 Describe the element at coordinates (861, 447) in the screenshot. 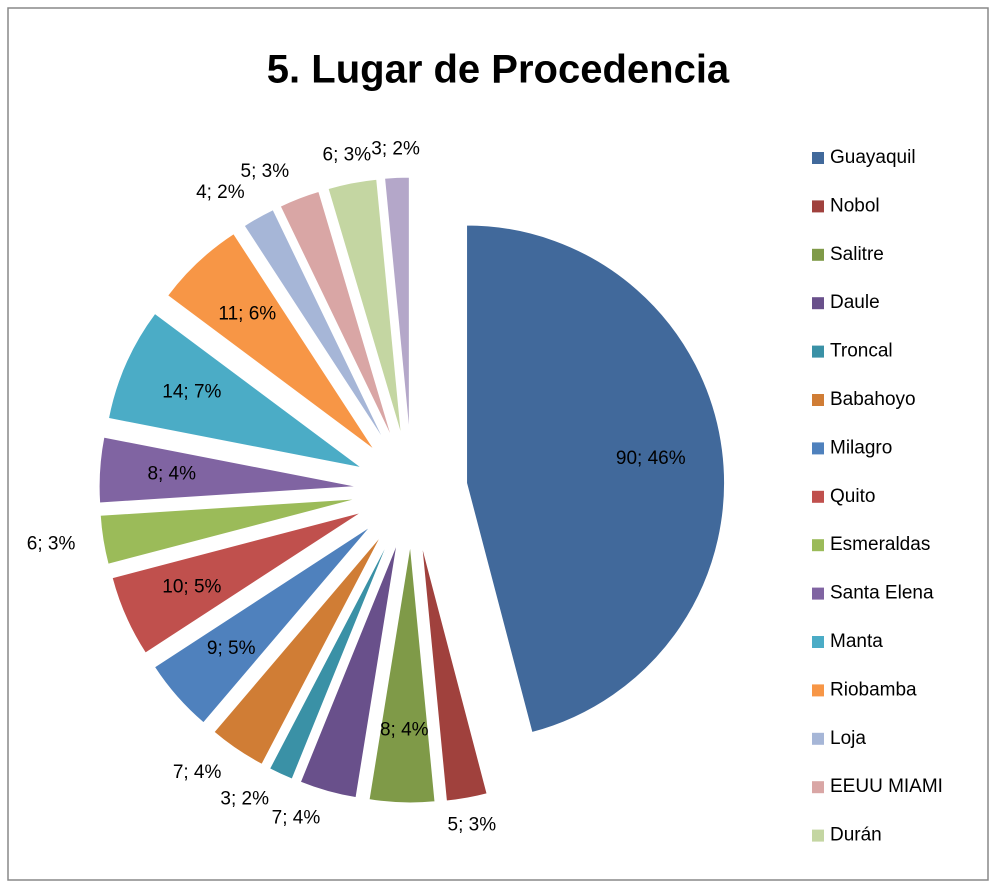

I see `legend-label: Milagro` at that location.